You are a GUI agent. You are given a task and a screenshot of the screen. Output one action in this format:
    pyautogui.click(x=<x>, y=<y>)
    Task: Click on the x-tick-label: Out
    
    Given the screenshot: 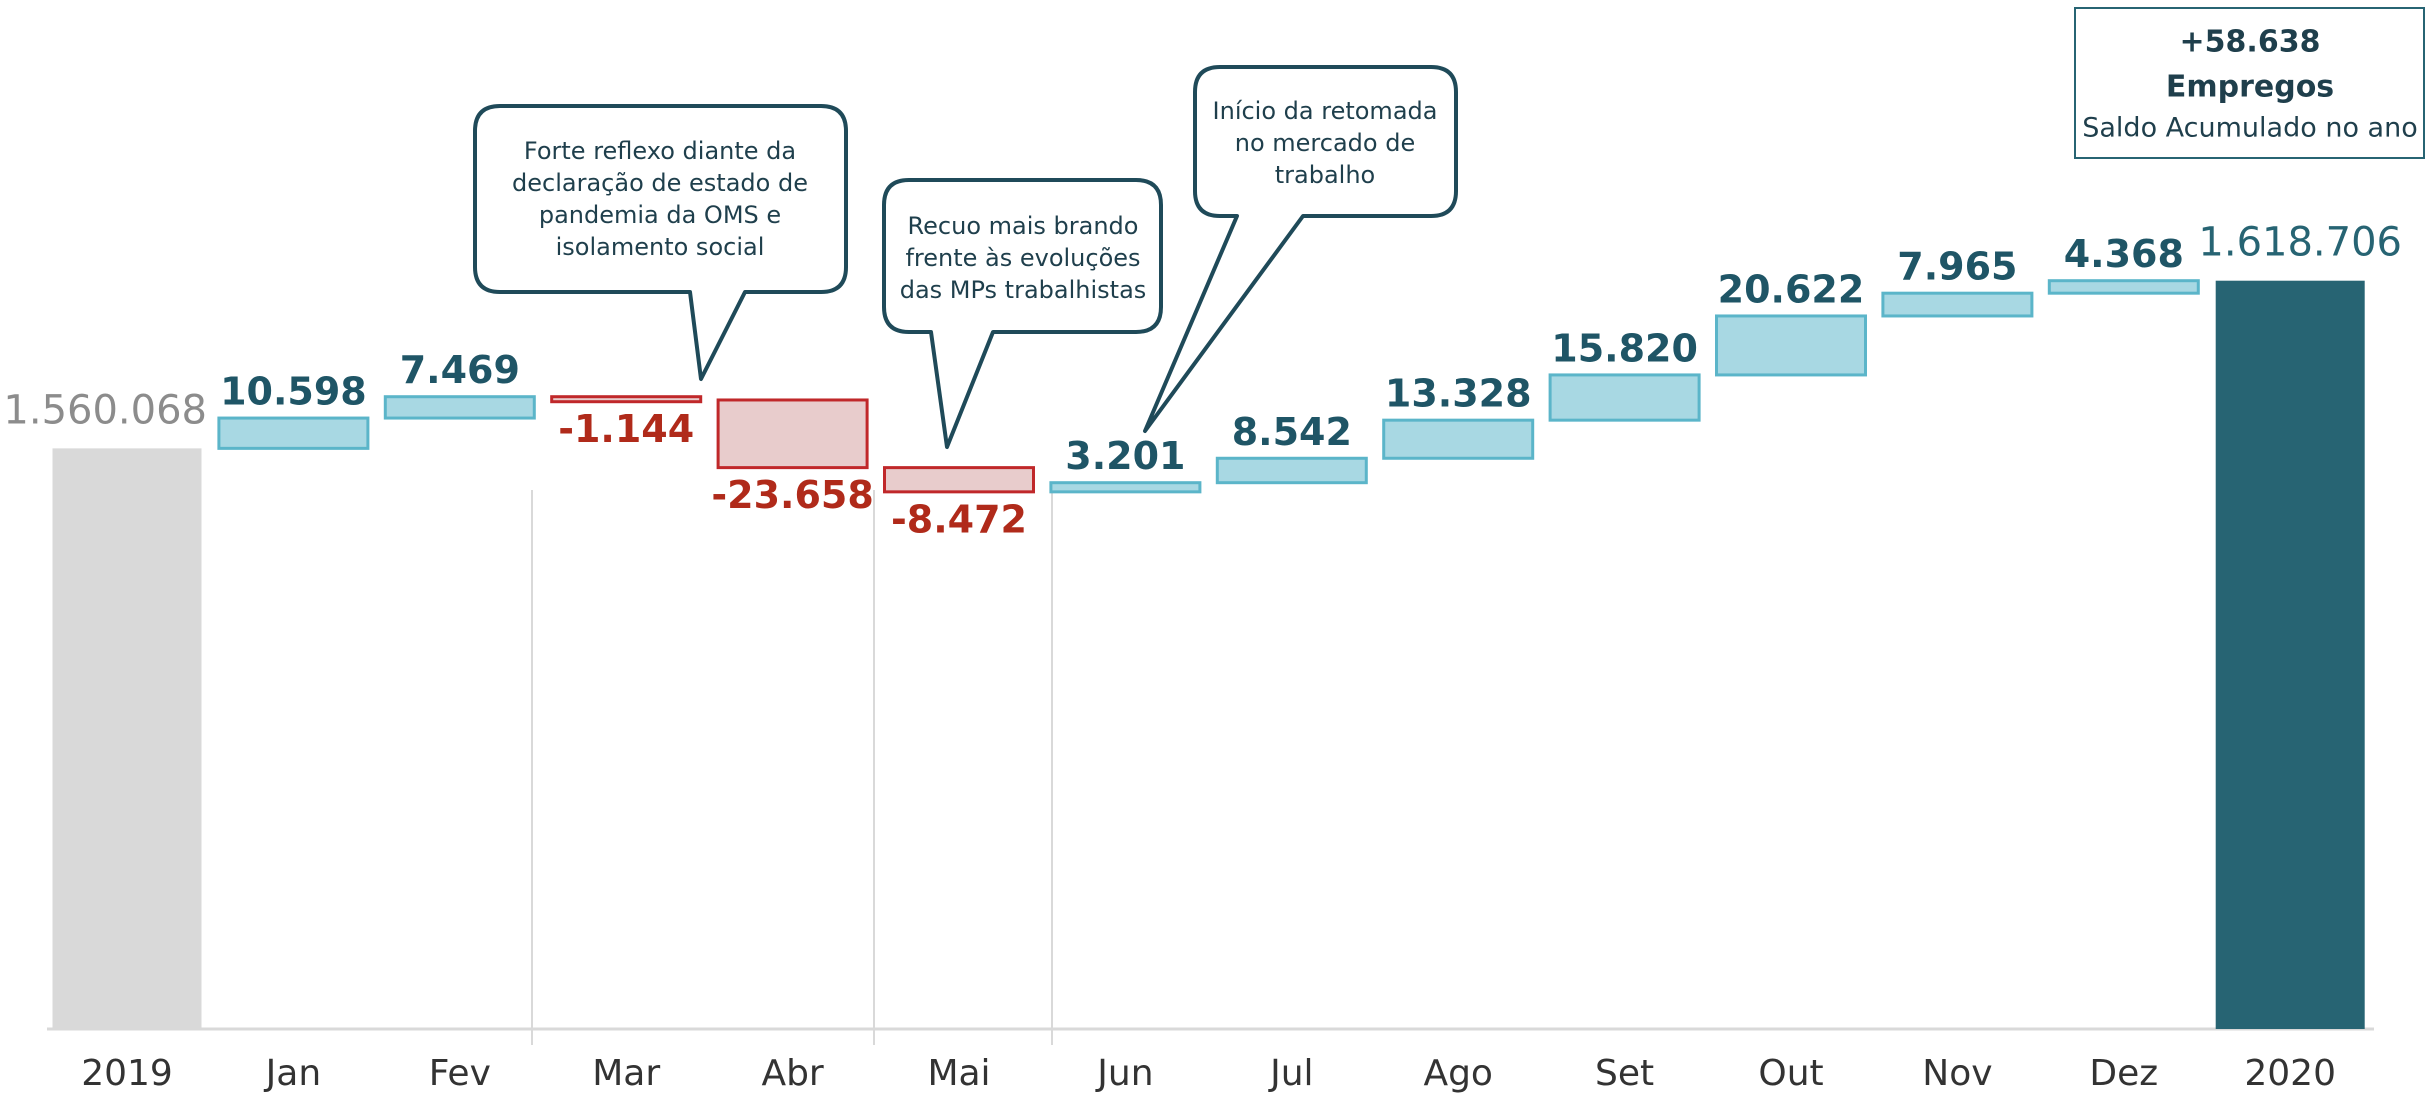 What is the action you would take?
    pyautogui.click(x=1790, y=1073)
    